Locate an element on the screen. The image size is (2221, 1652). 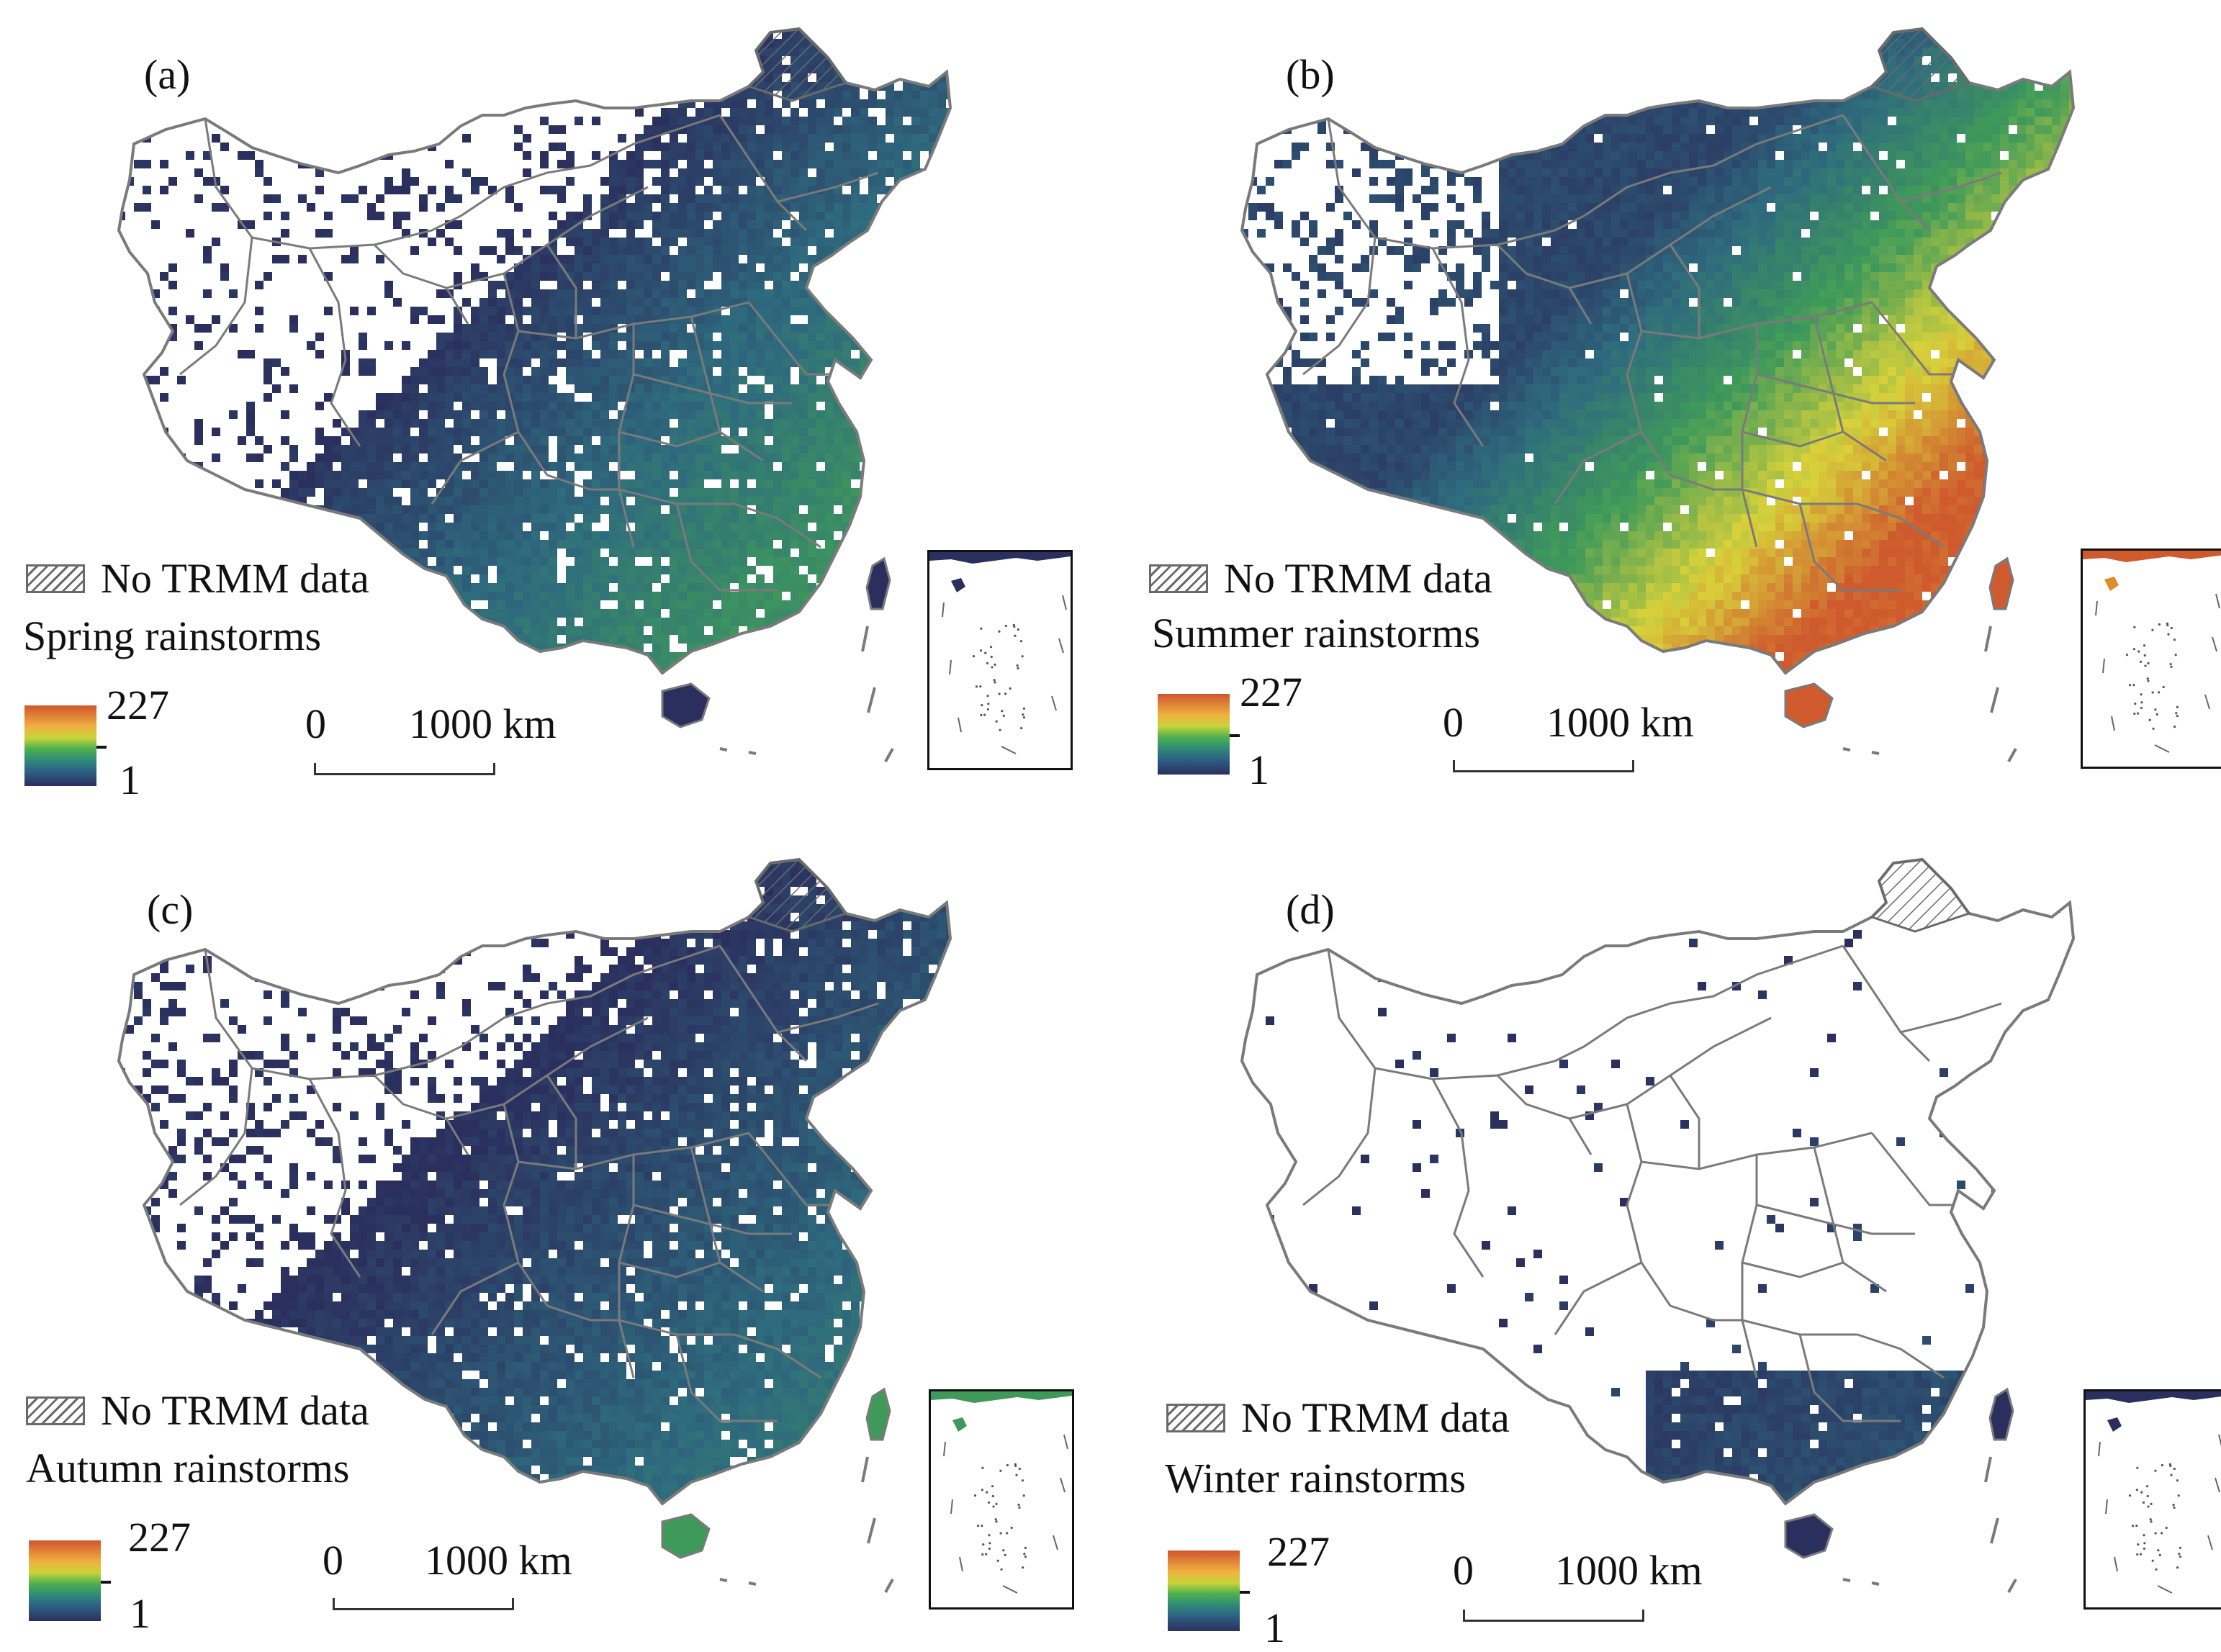
no-data-region is located at coordinates (1920, 895).